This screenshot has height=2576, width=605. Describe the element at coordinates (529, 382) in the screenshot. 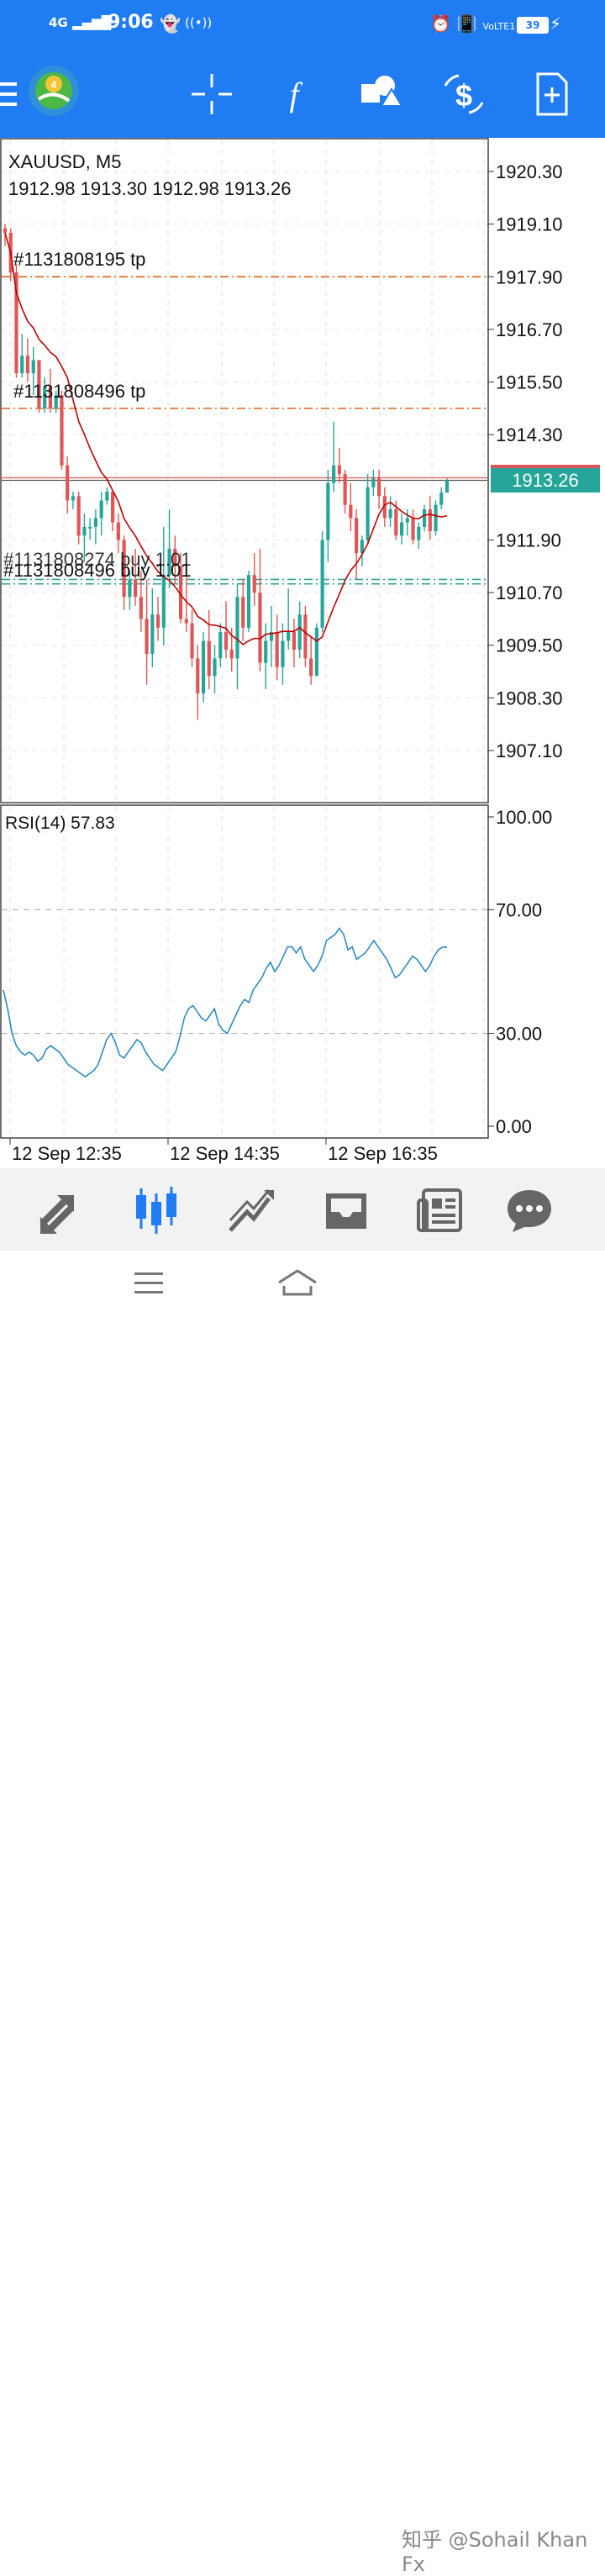

I see `price-tick-label: 1915.50` at that location.